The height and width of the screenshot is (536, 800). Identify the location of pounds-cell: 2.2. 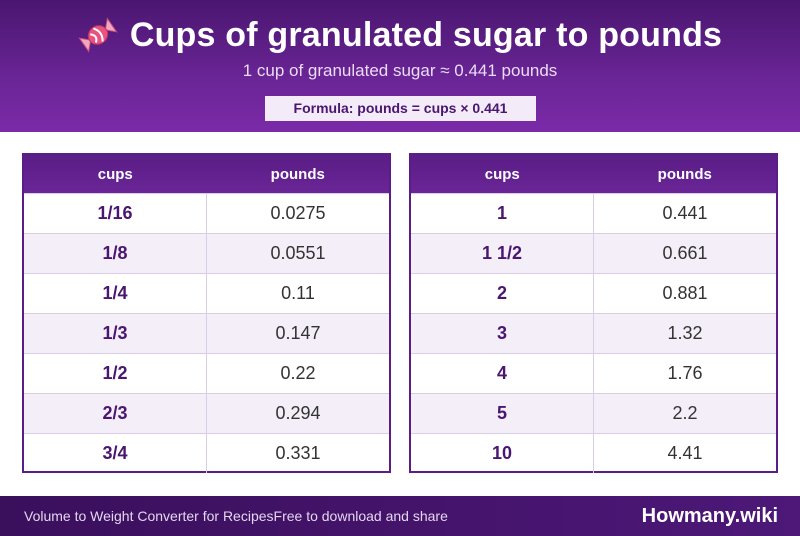
(685, 413).